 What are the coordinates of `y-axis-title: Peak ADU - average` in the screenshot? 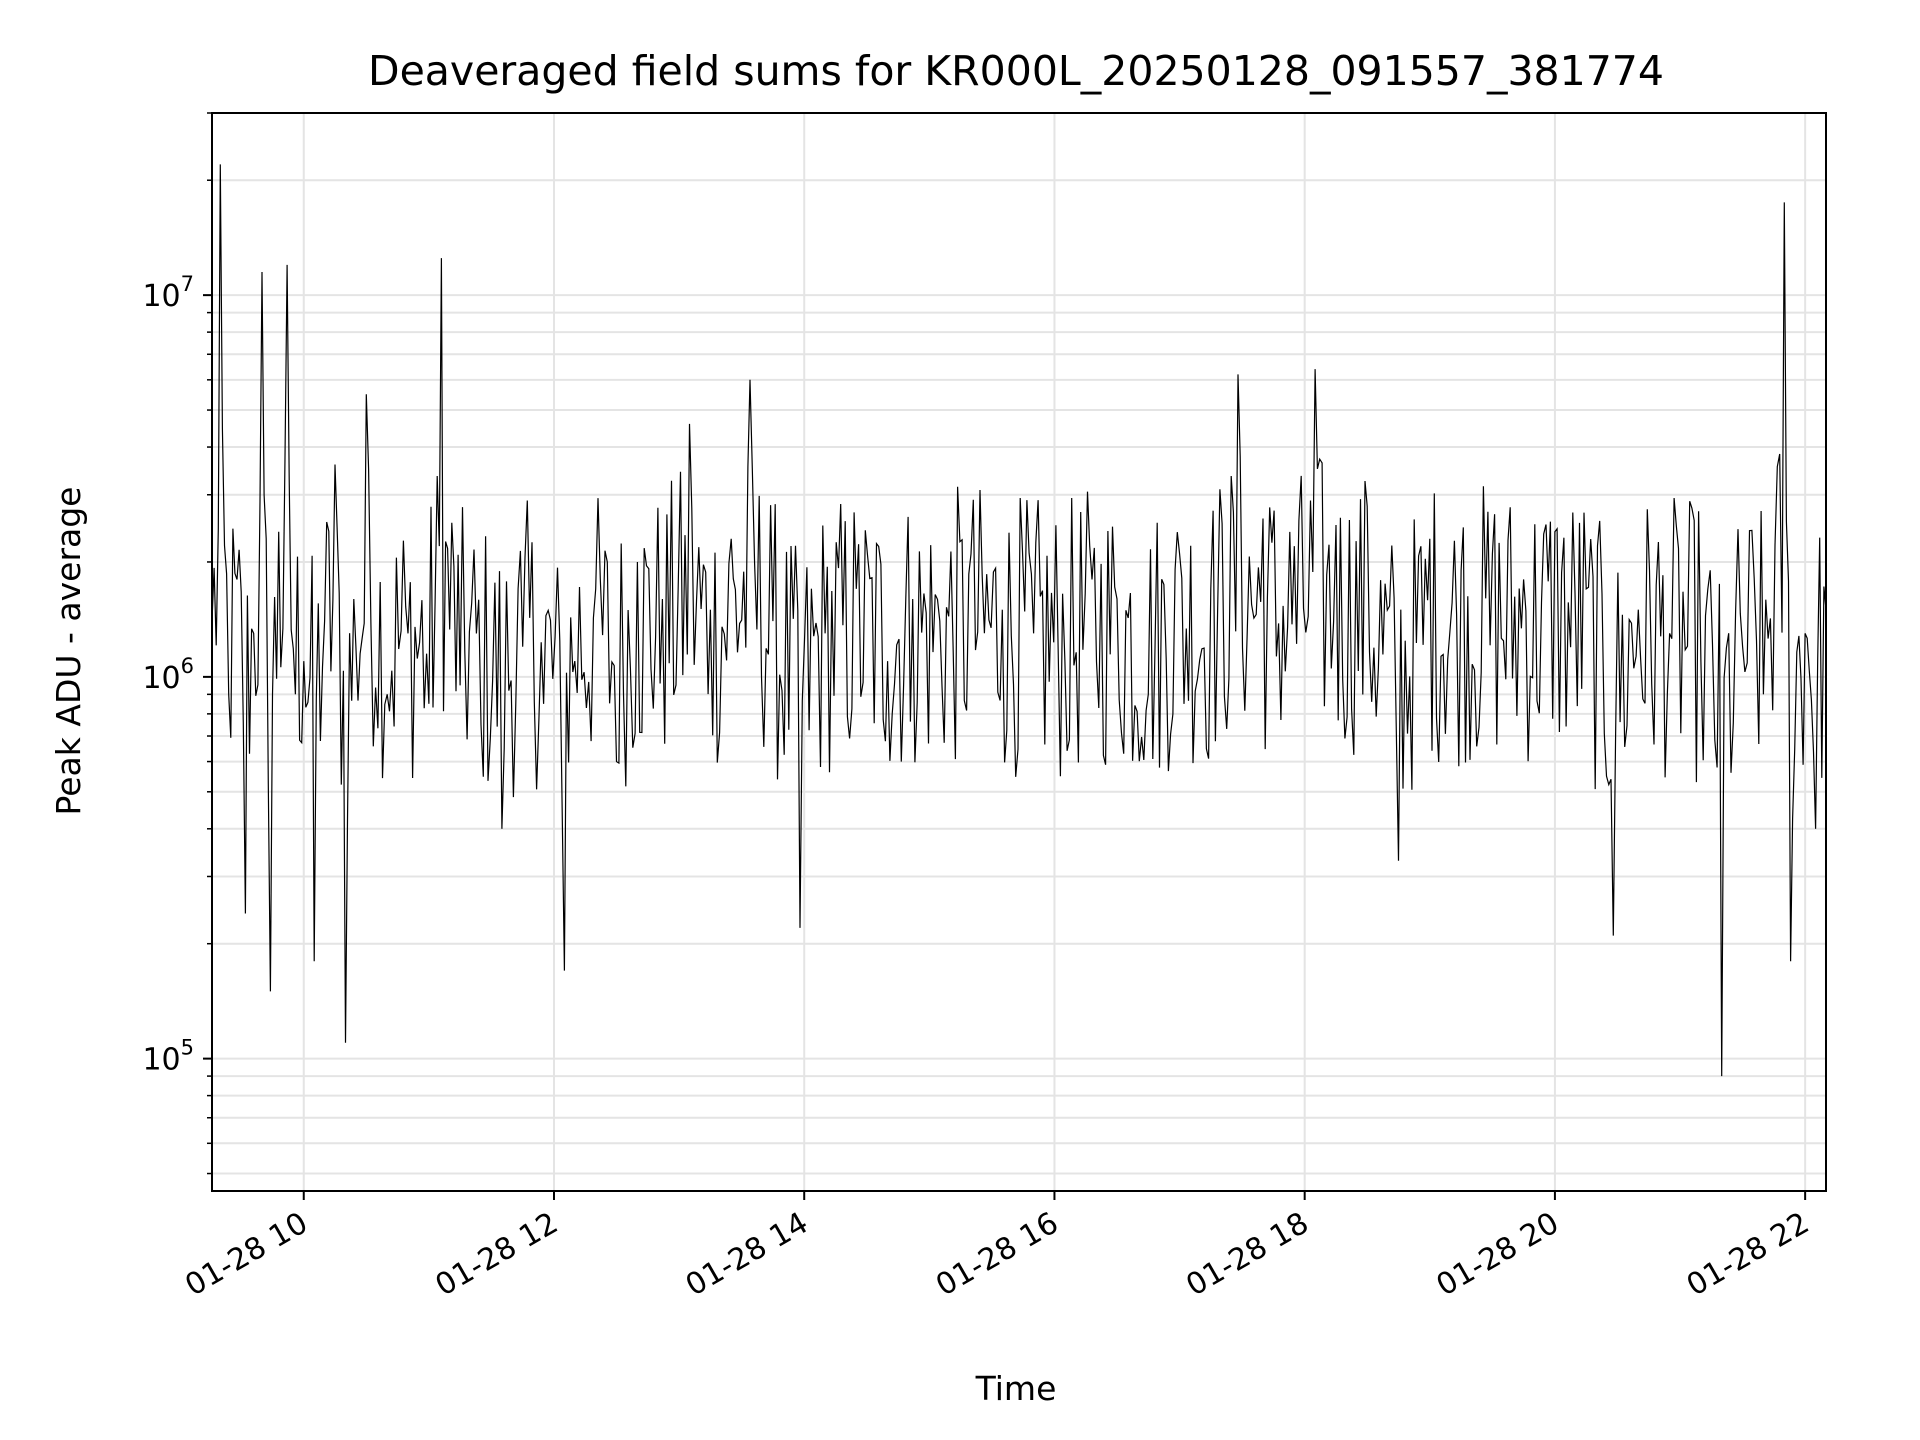 It's located at (68, 651).